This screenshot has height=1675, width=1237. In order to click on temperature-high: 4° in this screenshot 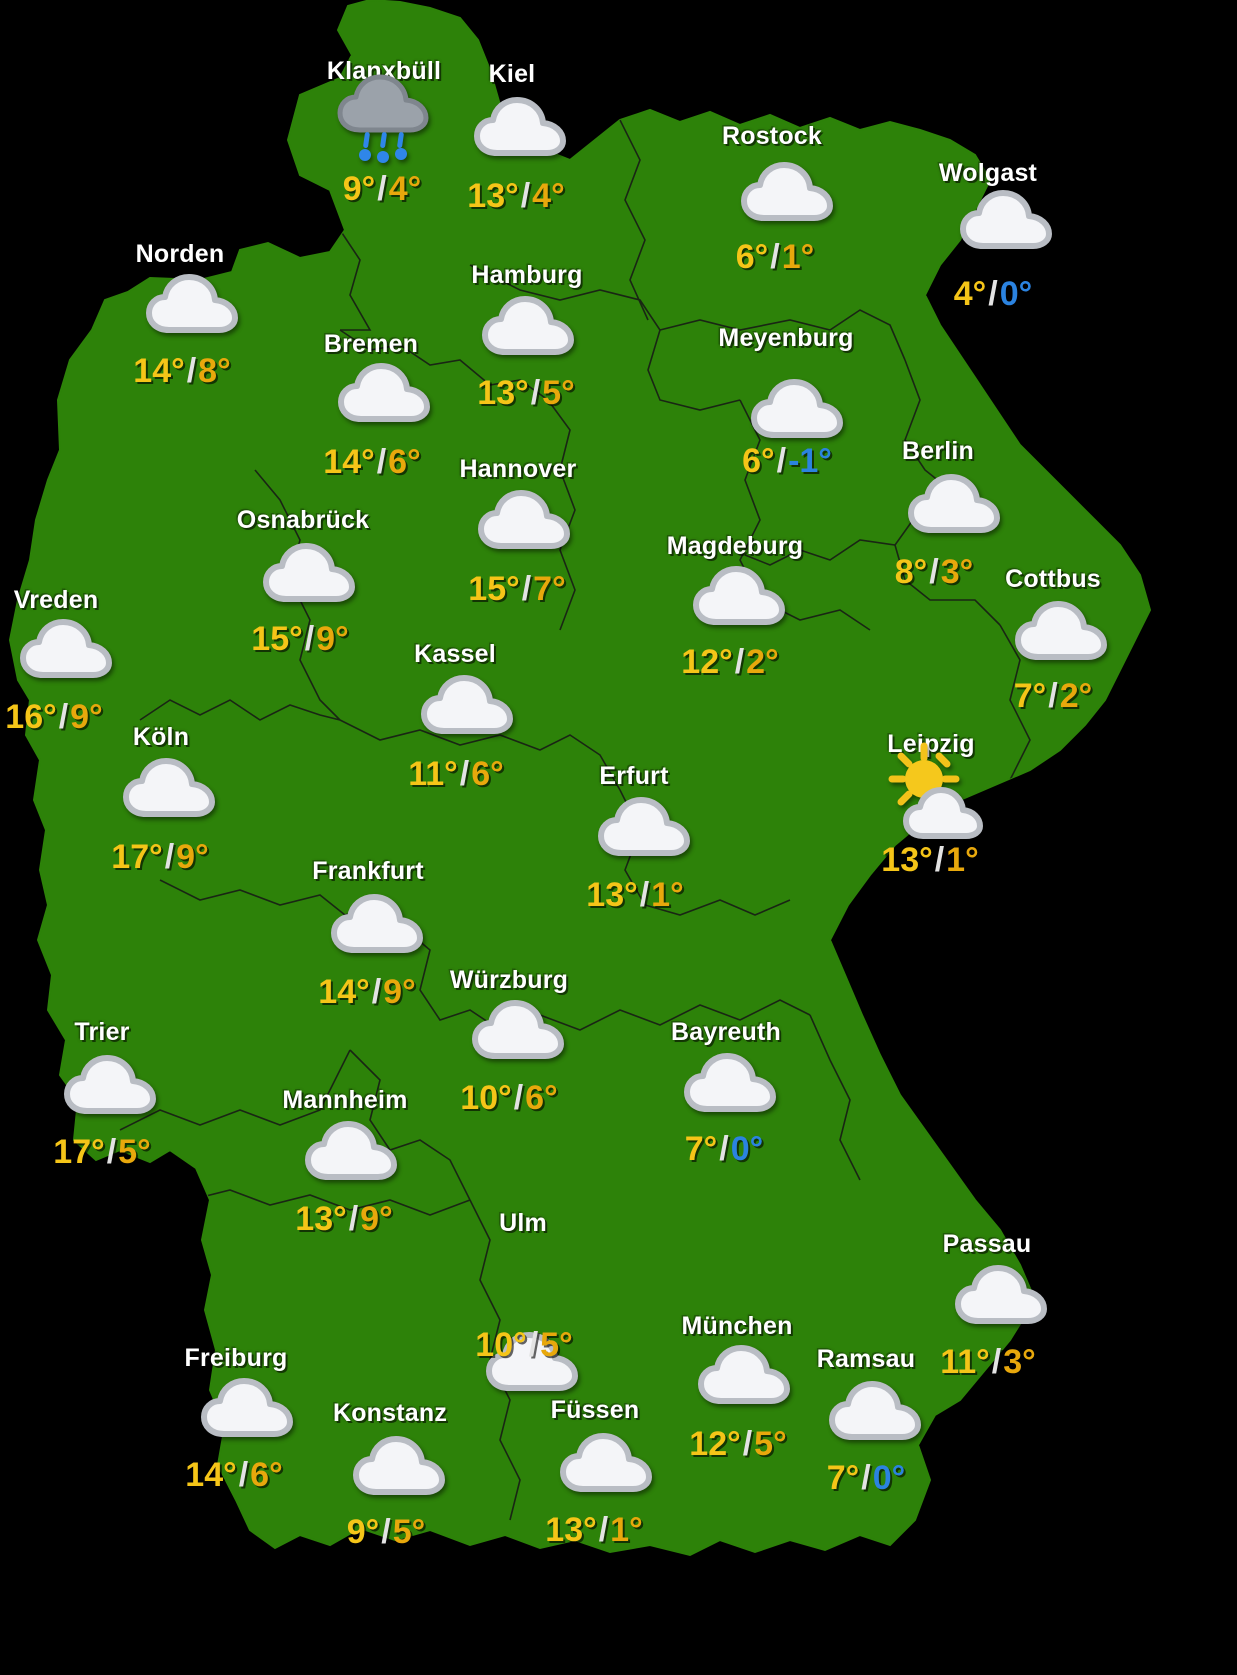, I will do `click(970, 294)`.